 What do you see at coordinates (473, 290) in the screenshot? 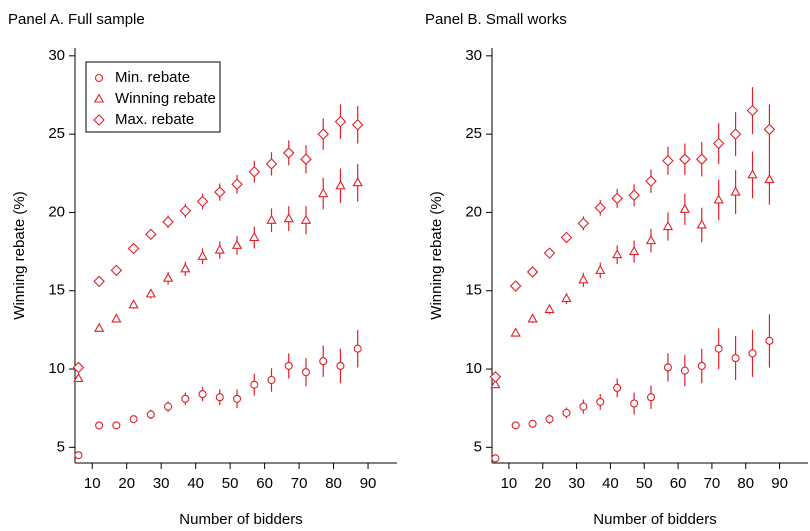
I see `y-tick-label: 15` at bounding box center [473, 290].